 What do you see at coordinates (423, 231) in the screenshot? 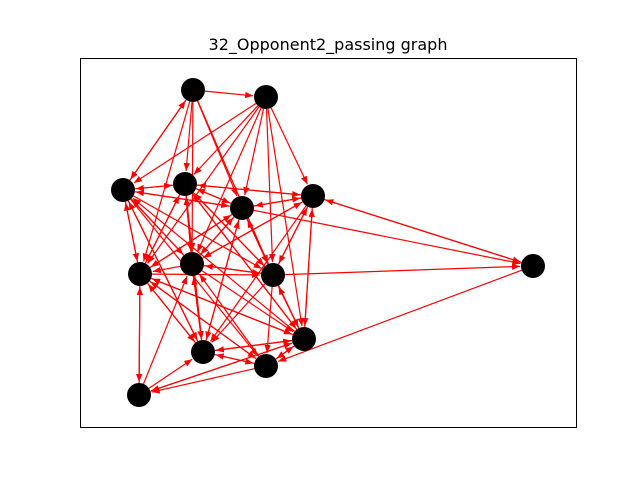
I see `pass-edge-n10-to-n6` at bounding box center [423, 231].